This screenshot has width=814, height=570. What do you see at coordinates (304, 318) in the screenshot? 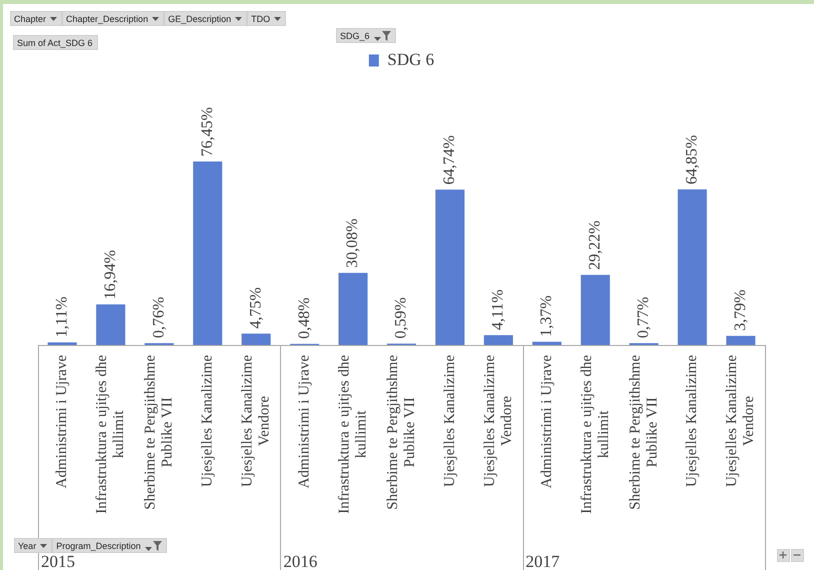
I see `data-label: 0,48%` at bounding box center [304, 318].